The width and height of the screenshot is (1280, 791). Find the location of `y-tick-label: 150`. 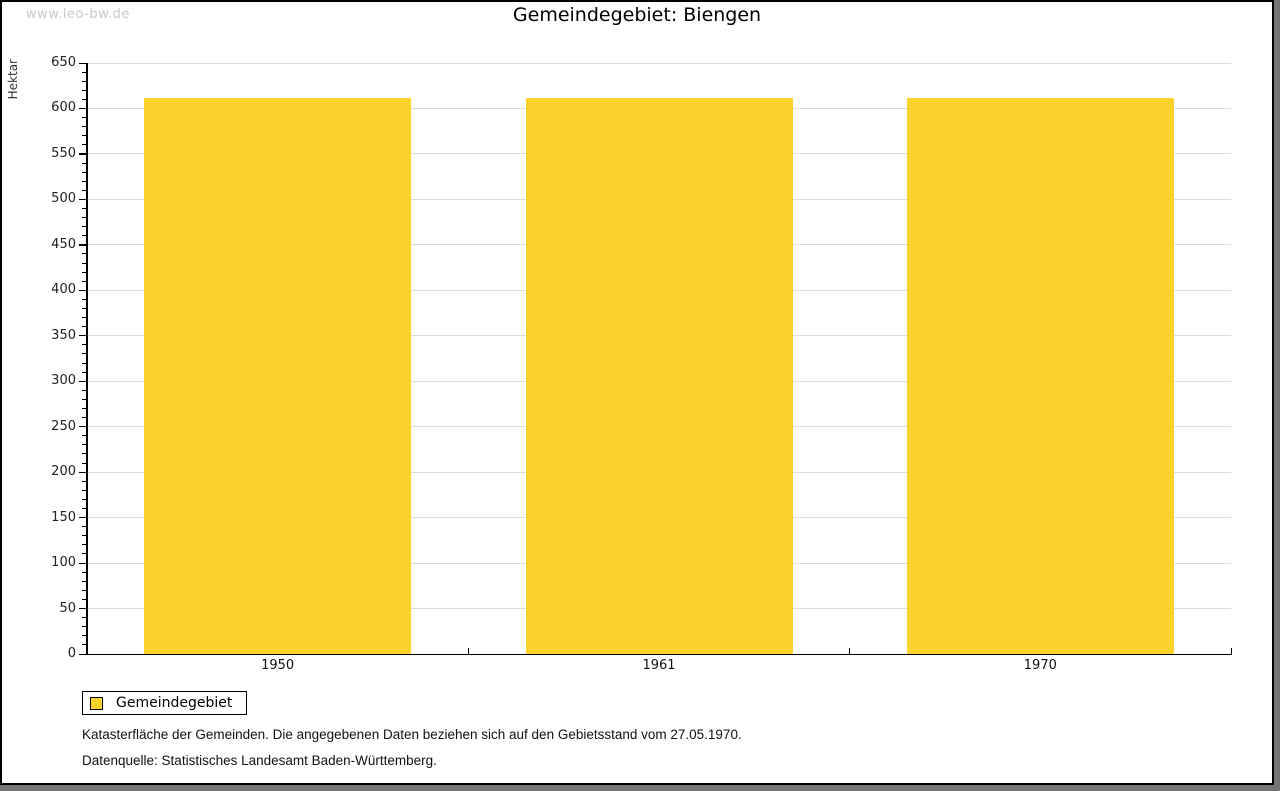

y-tick-label: 150 is located at coordinates (63, 517).